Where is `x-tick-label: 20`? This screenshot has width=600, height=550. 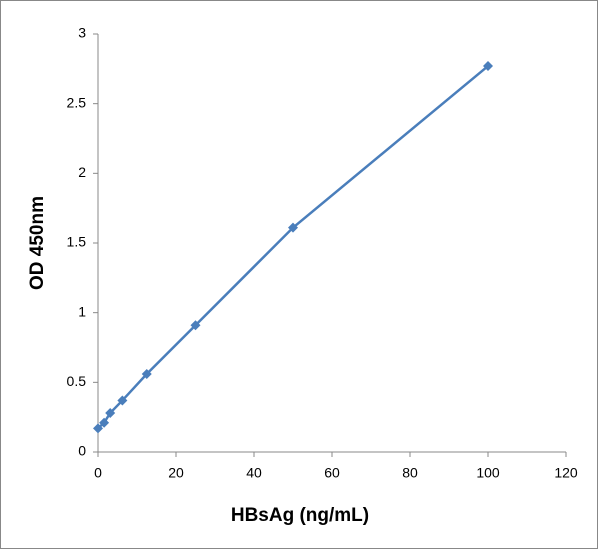
x-tick-label: 20 is located at coordinates (176, 473).